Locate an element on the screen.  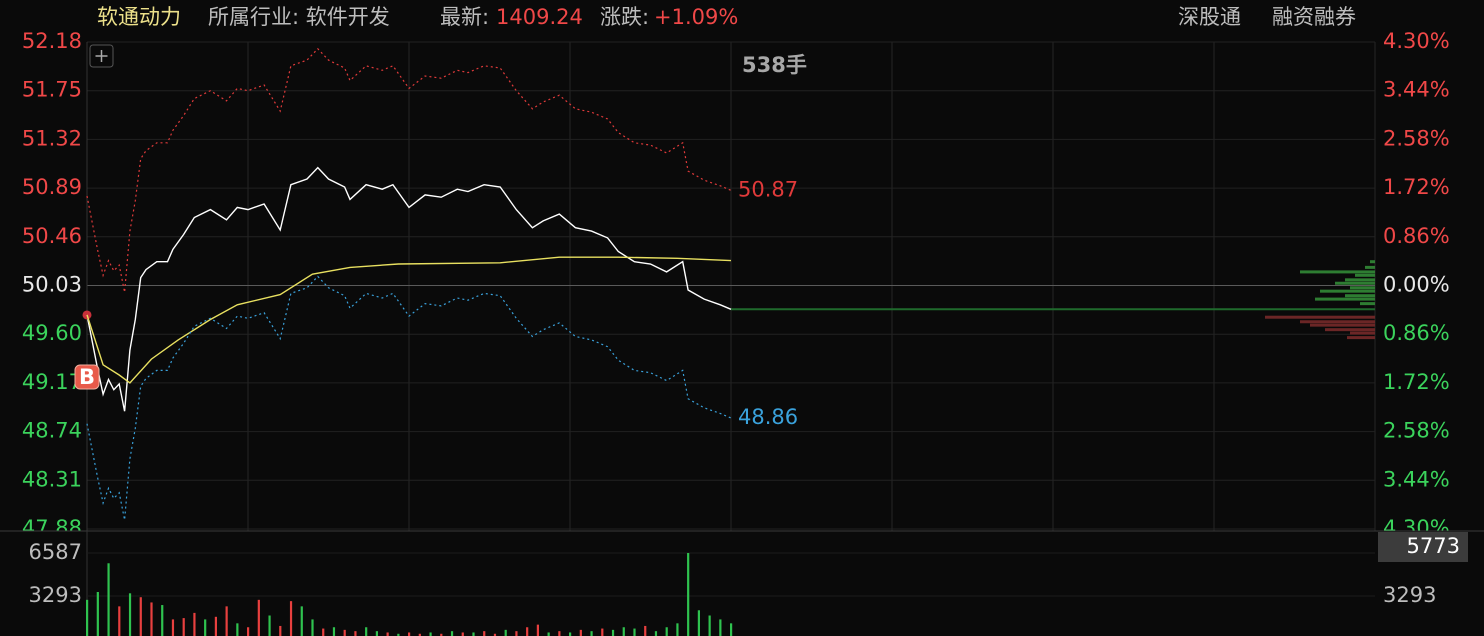
y-tick-label: 51.32 is located at coordinates (52, 138).